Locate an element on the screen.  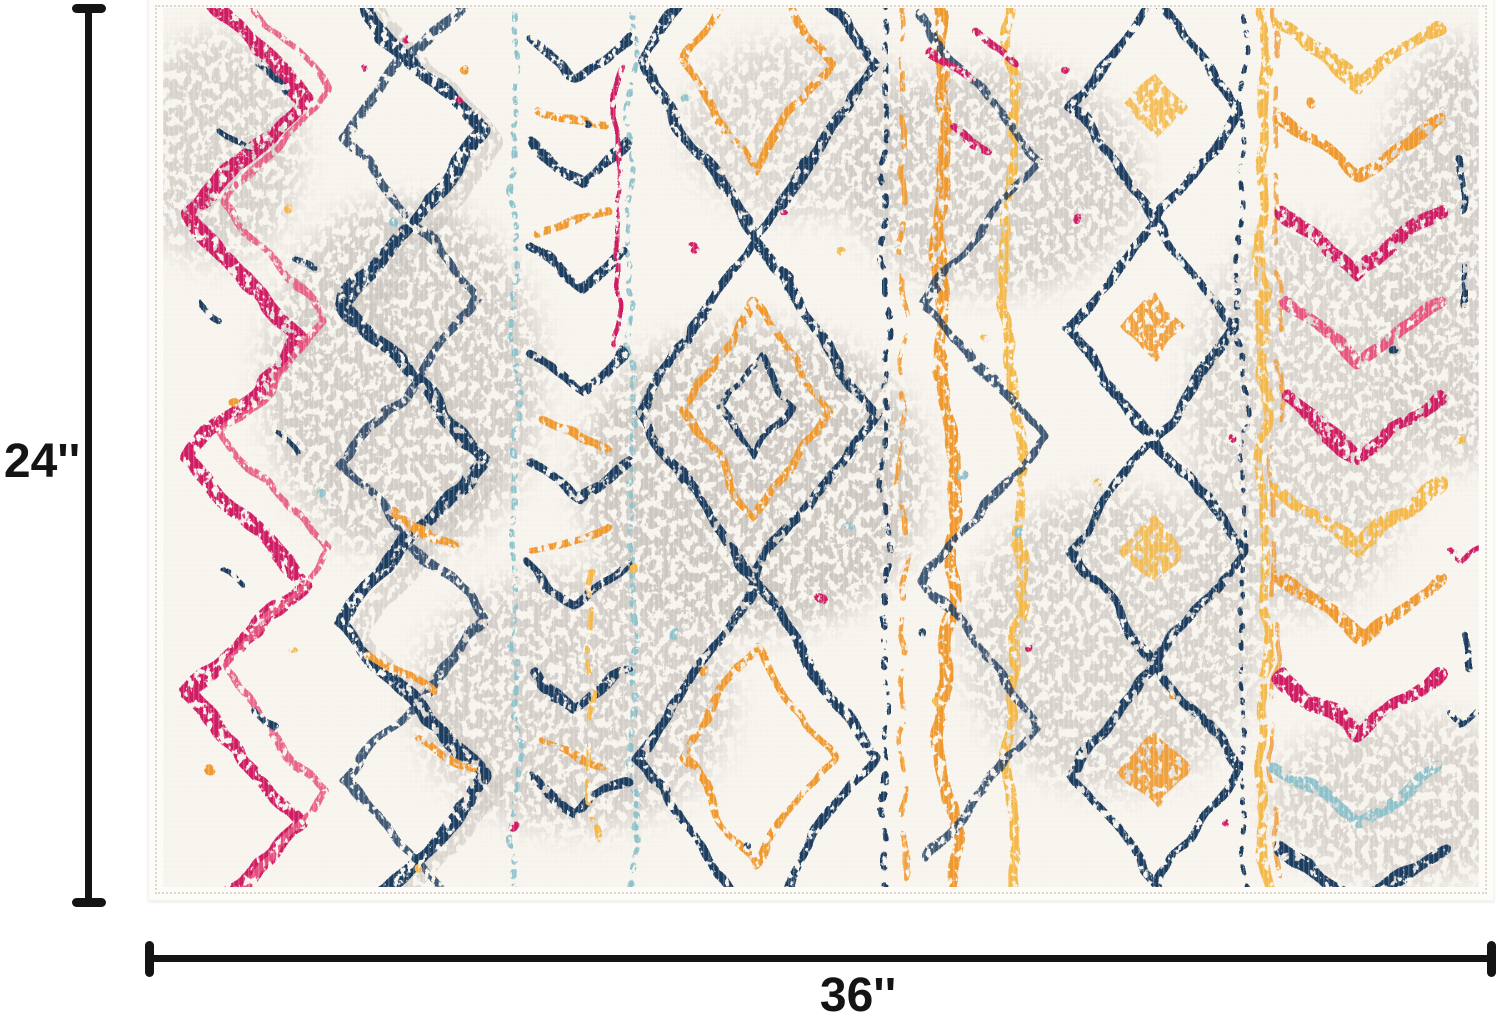
width-dimension-label: 36'' is located at coordinates (858, 995).